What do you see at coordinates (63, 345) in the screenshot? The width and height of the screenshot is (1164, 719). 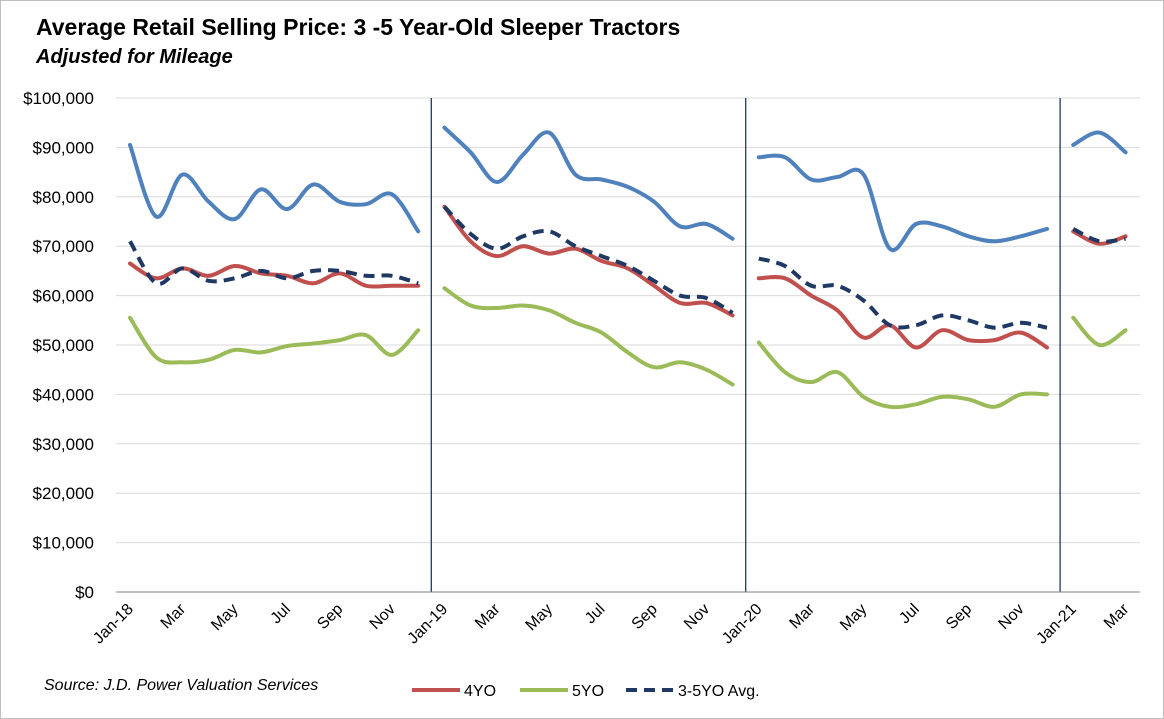 I see `y-tick-label: $50,000` at bounding box center [63, 345].